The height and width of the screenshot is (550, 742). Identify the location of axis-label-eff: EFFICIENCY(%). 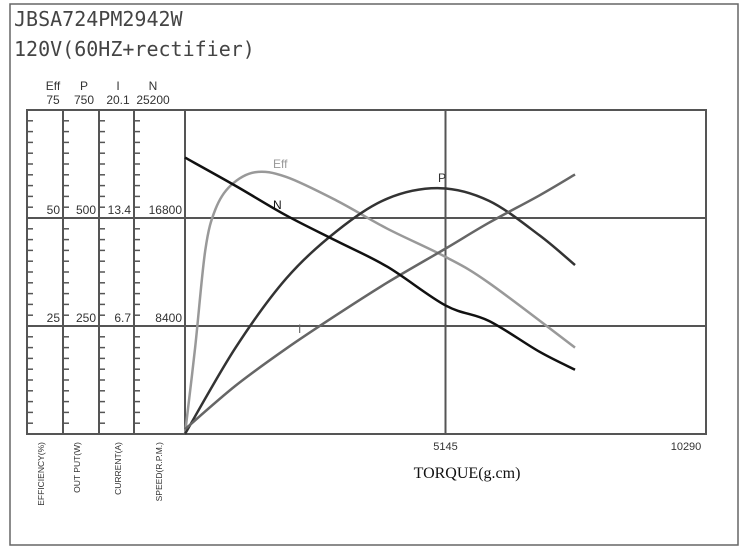
(41, 474).